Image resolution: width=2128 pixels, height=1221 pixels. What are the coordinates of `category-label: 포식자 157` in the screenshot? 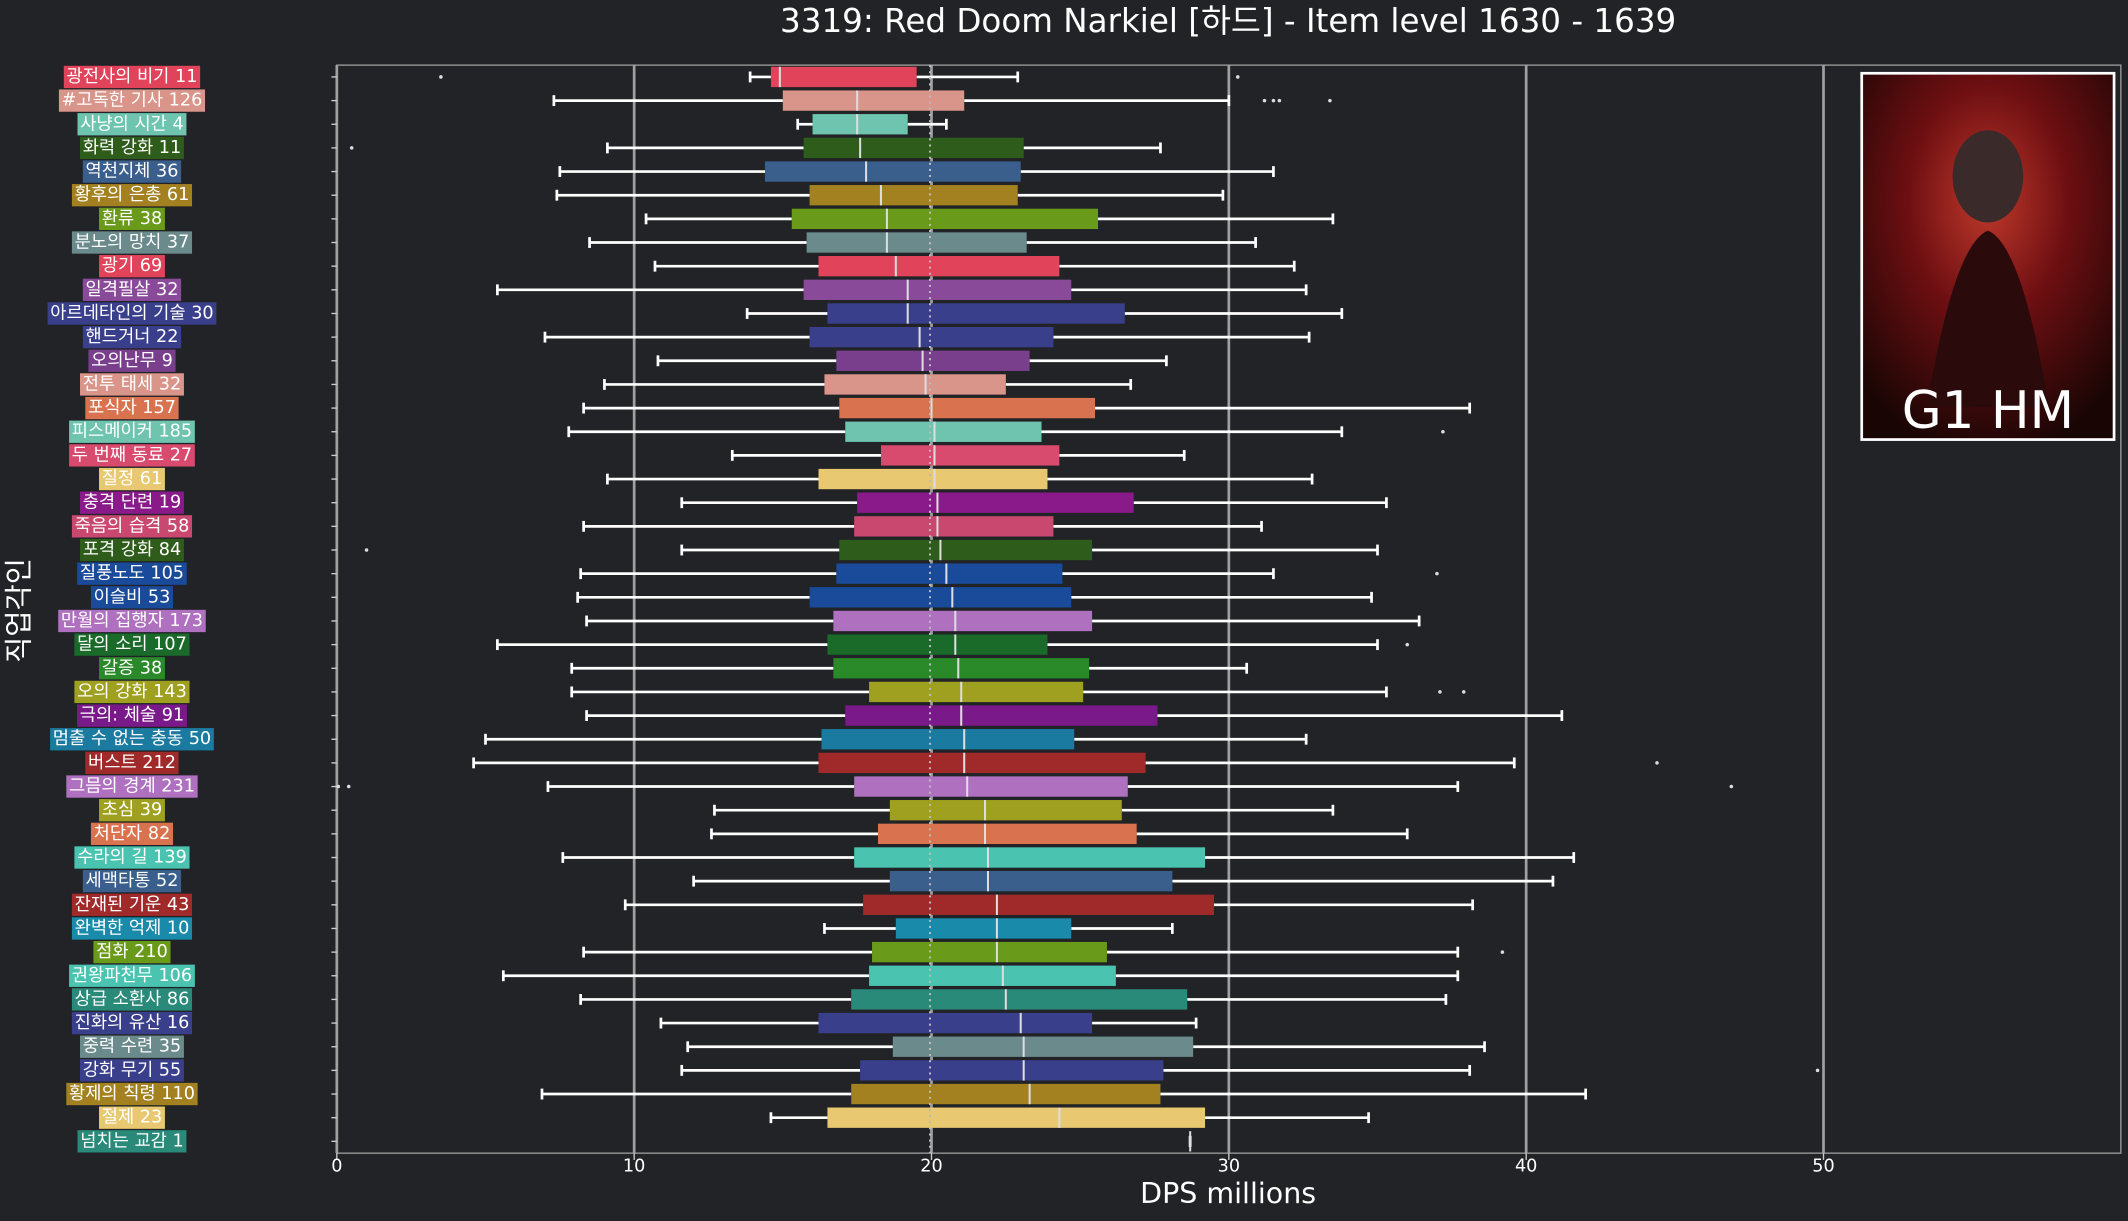 It's located at (132, 407).